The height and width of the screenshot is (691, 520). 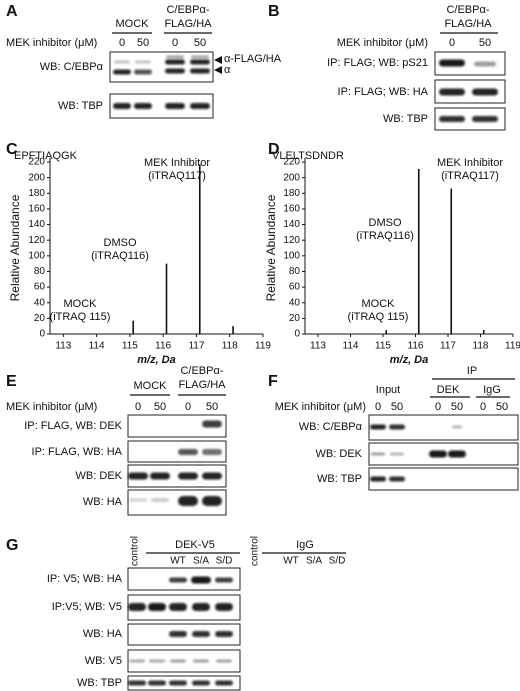 I want to click on y-tick-label: 220, so click(x=36, y=162).